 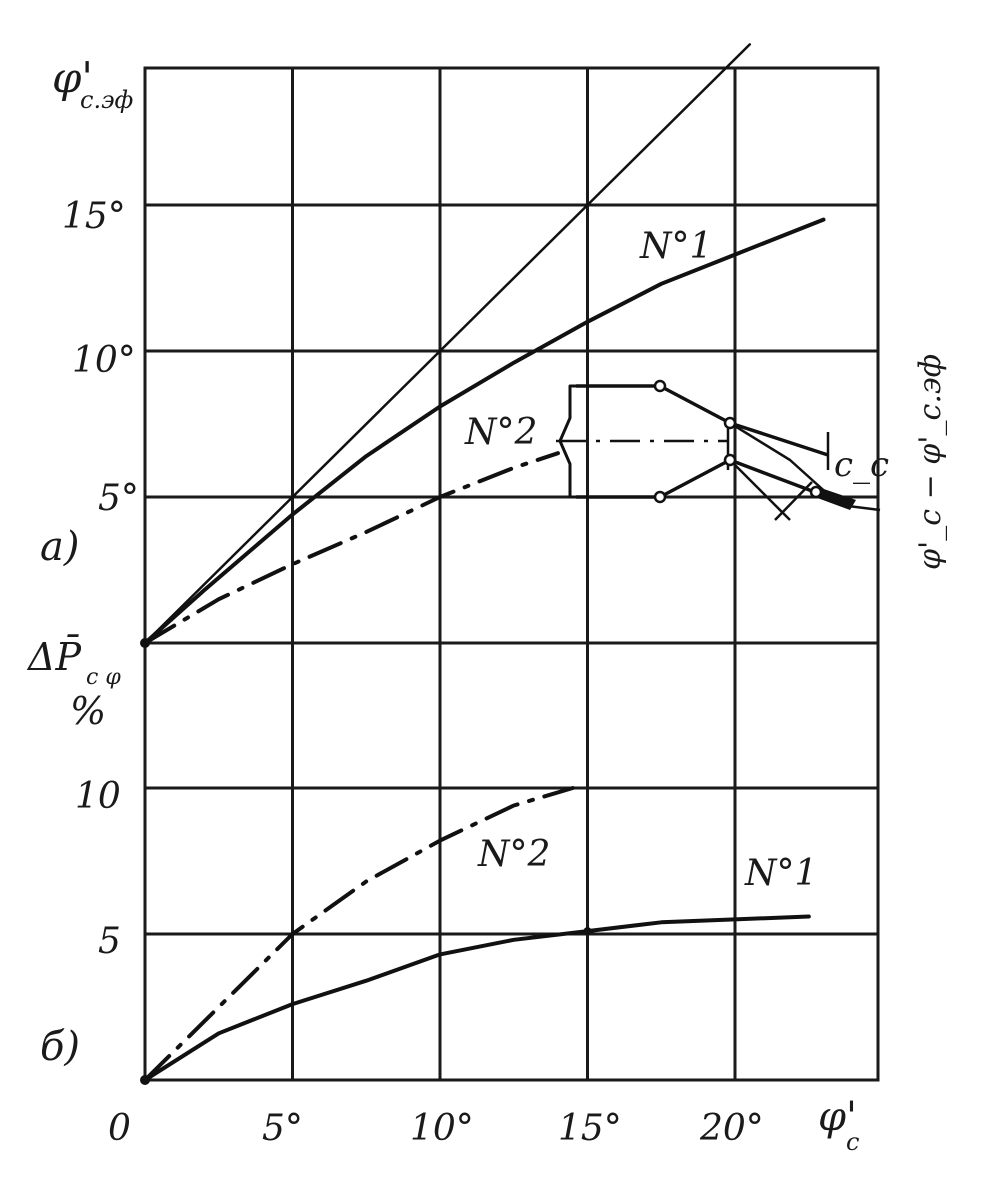 What do you see at coordinates (59, 547) in the screenshot?
I see `panel-a-label: а)` at bounding box center [59, 547].